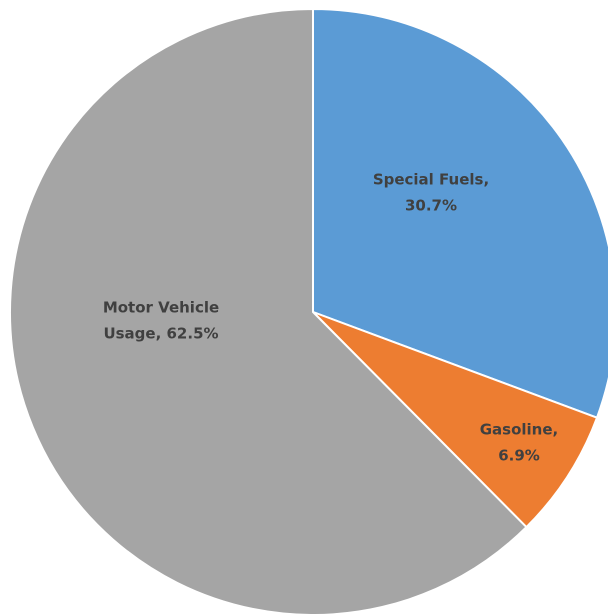 This screenshot has height=614, width=608. I want to click on data-label: Usage, 62.5%, so click(160, 334).